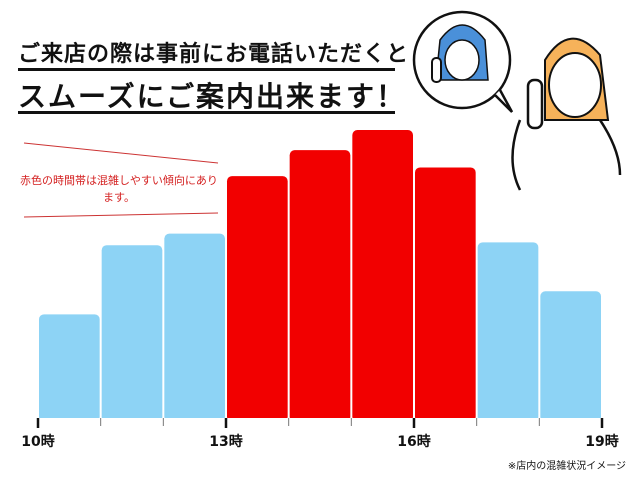 This screenshot has height=480, width=640. I want to click on bar-14時, so click(320, 286).